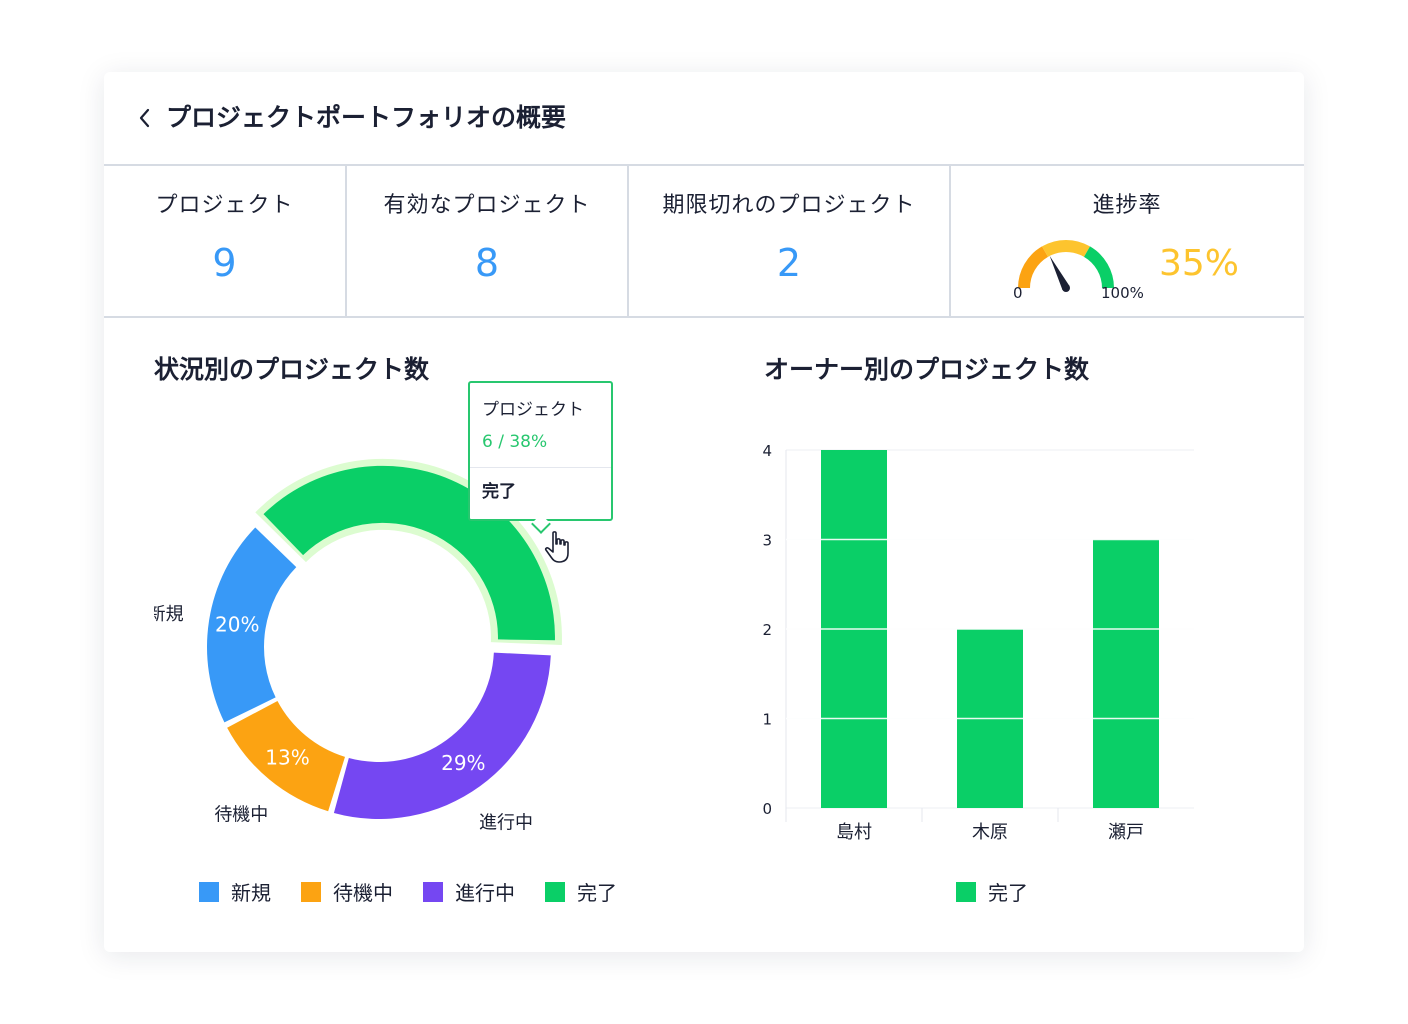  What do you see at coordinates (237, 625) in the screenshot?
I see `slice-label-new: 20%` at bounding box center [237, 625].